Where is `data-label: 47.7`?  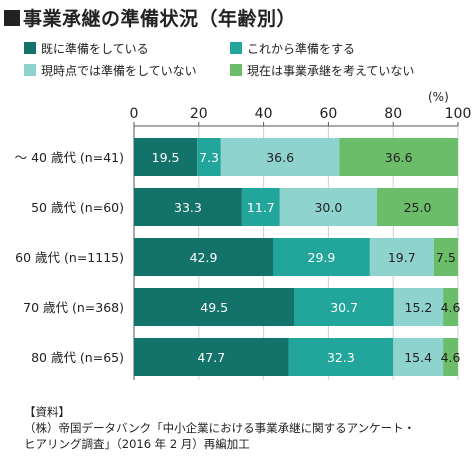 data-label: 47.7 is located at coordinates (211, 357).